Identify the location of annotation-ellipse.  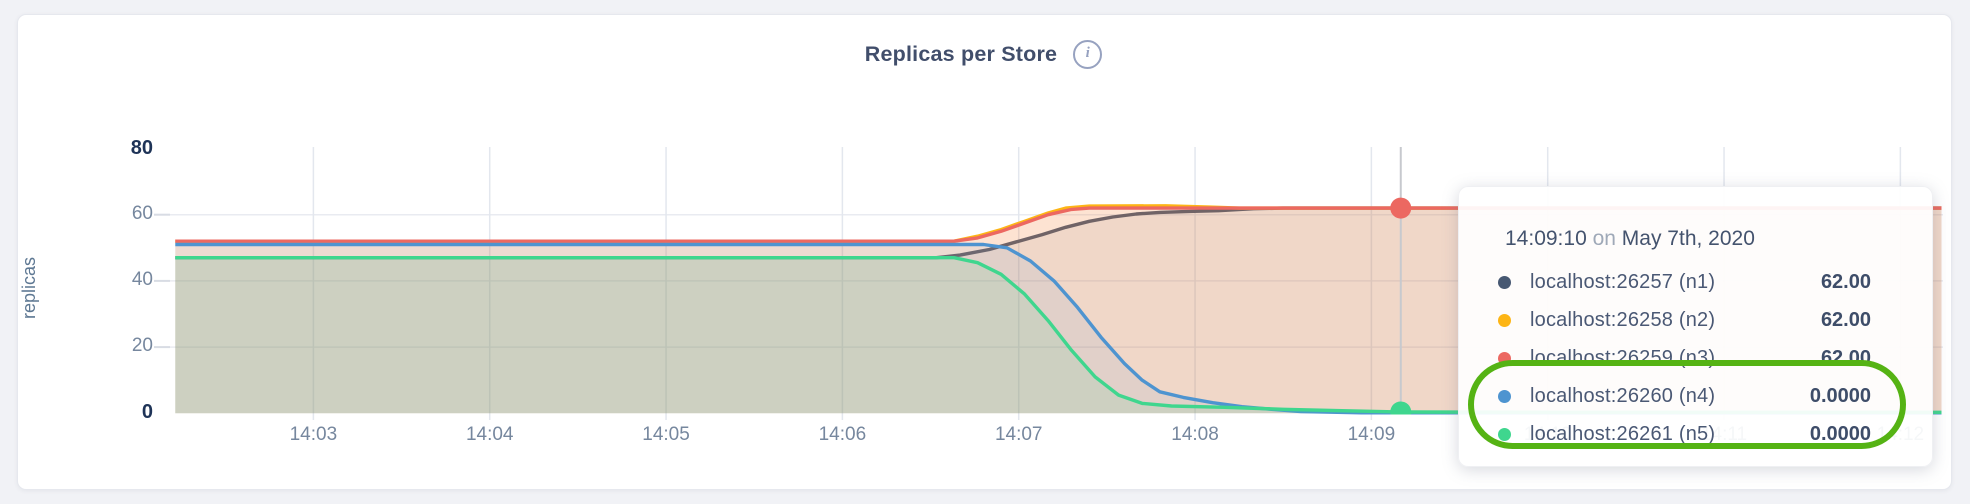
(1687, 404).